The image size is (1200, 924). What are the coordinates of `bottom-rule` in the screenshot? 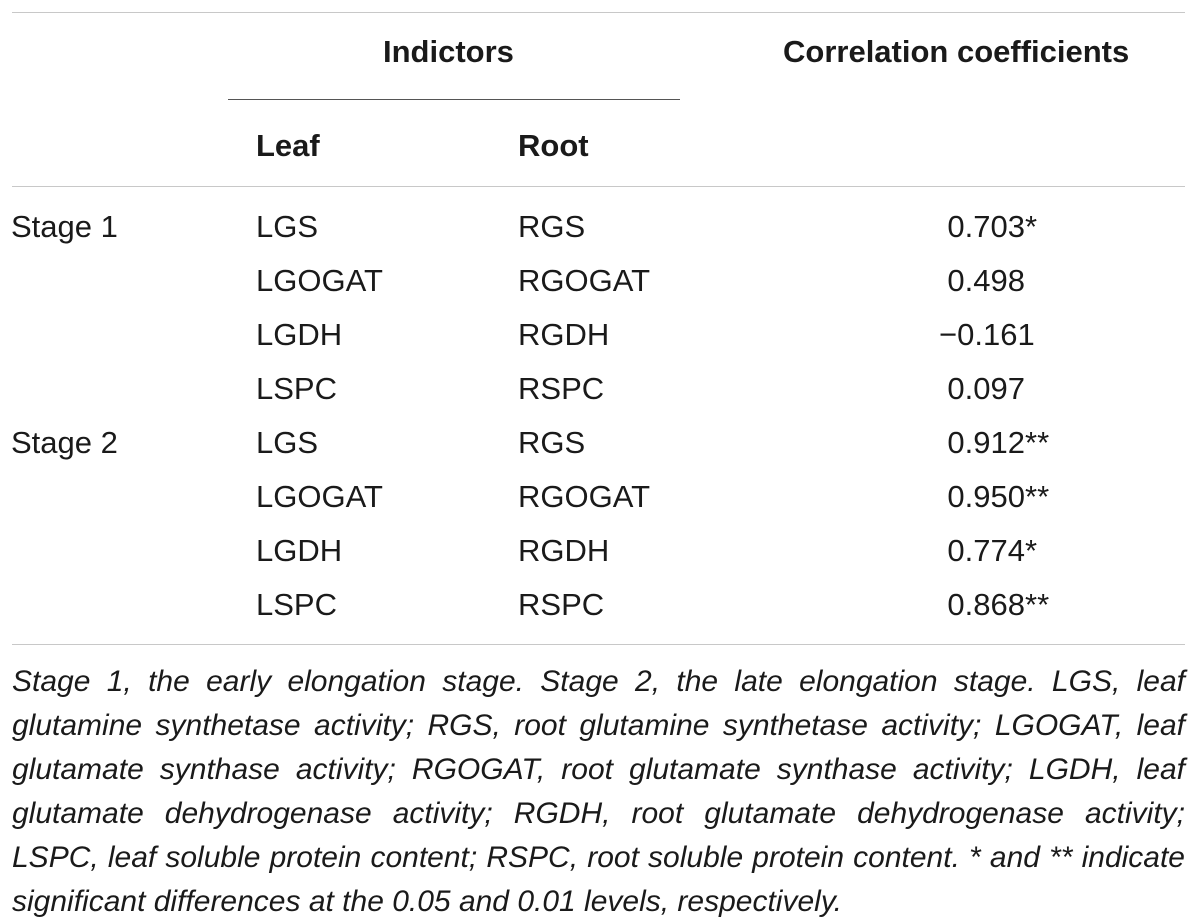 It's located at (598, 644).